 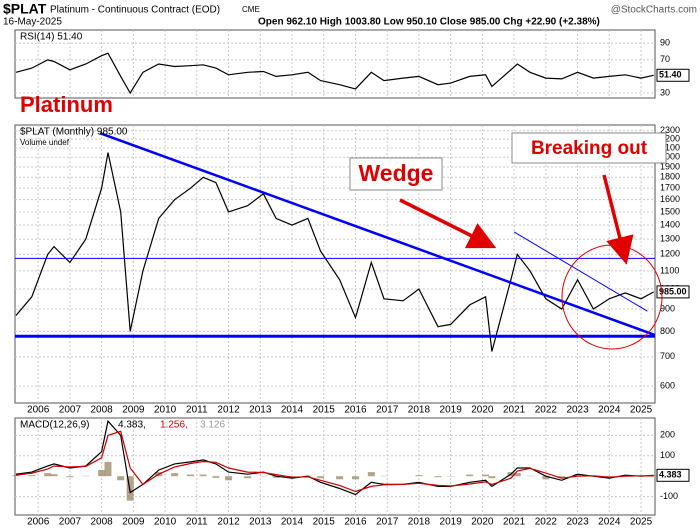 What do you see at coordinates (667, 356) in the screenshot?
I see `y-tick-label: 700` at bounding box center [667, 356].